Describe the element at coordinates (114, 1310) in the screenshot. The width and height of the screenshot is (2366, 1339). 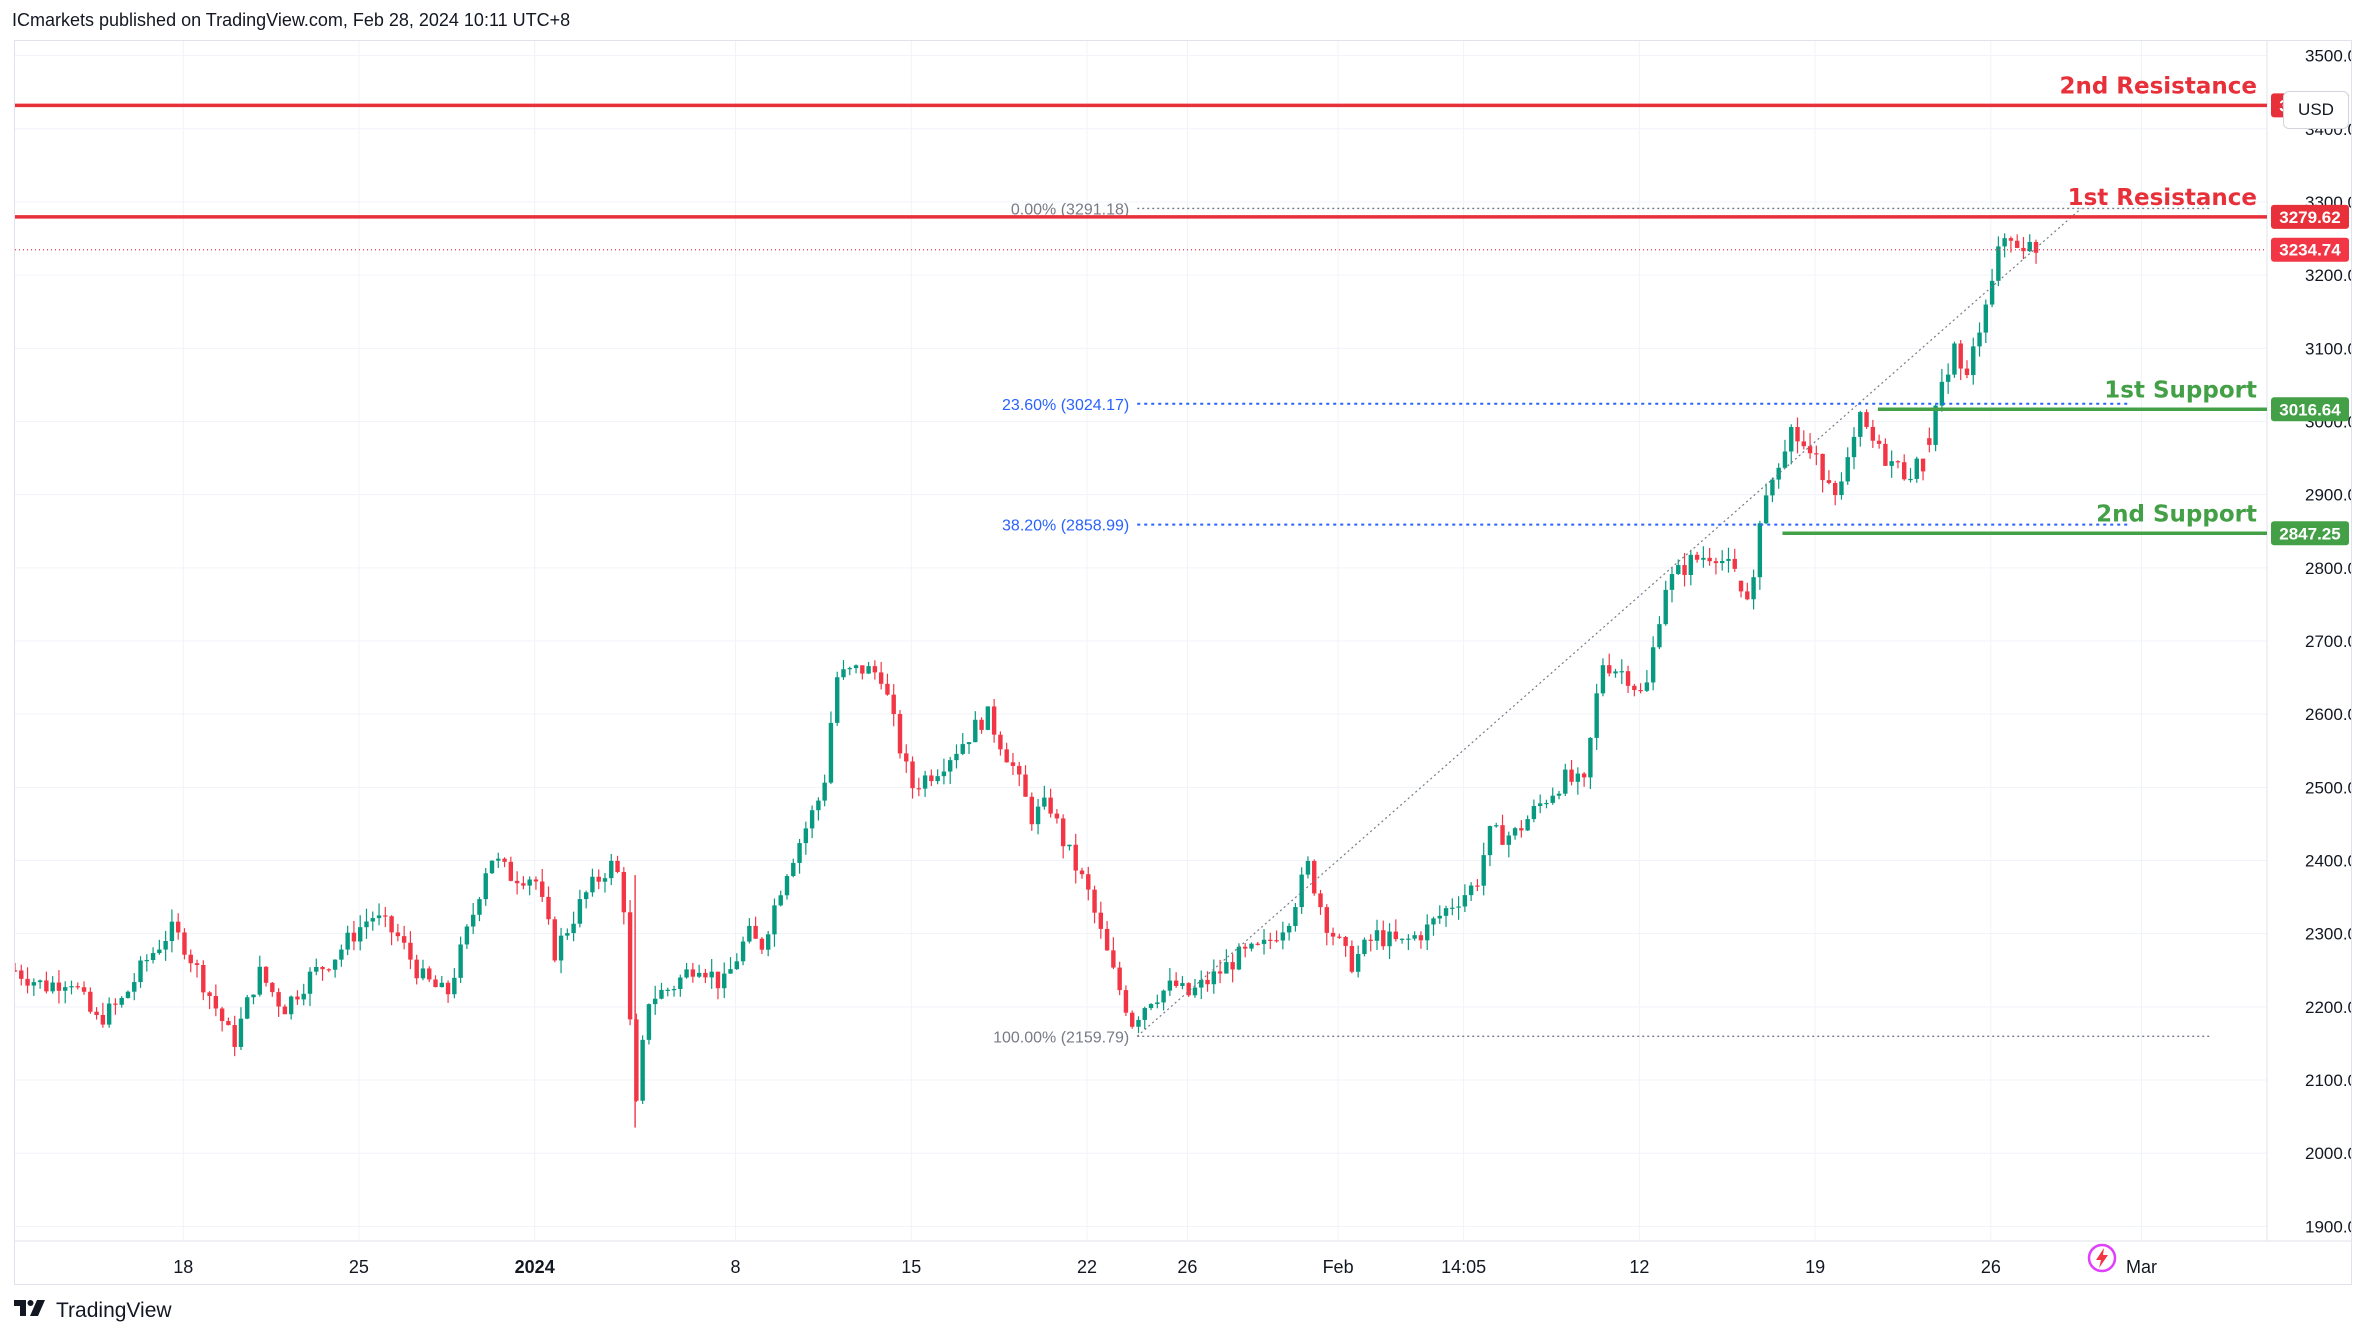
I see `tradingview-brand-text: TradingView` at that location.